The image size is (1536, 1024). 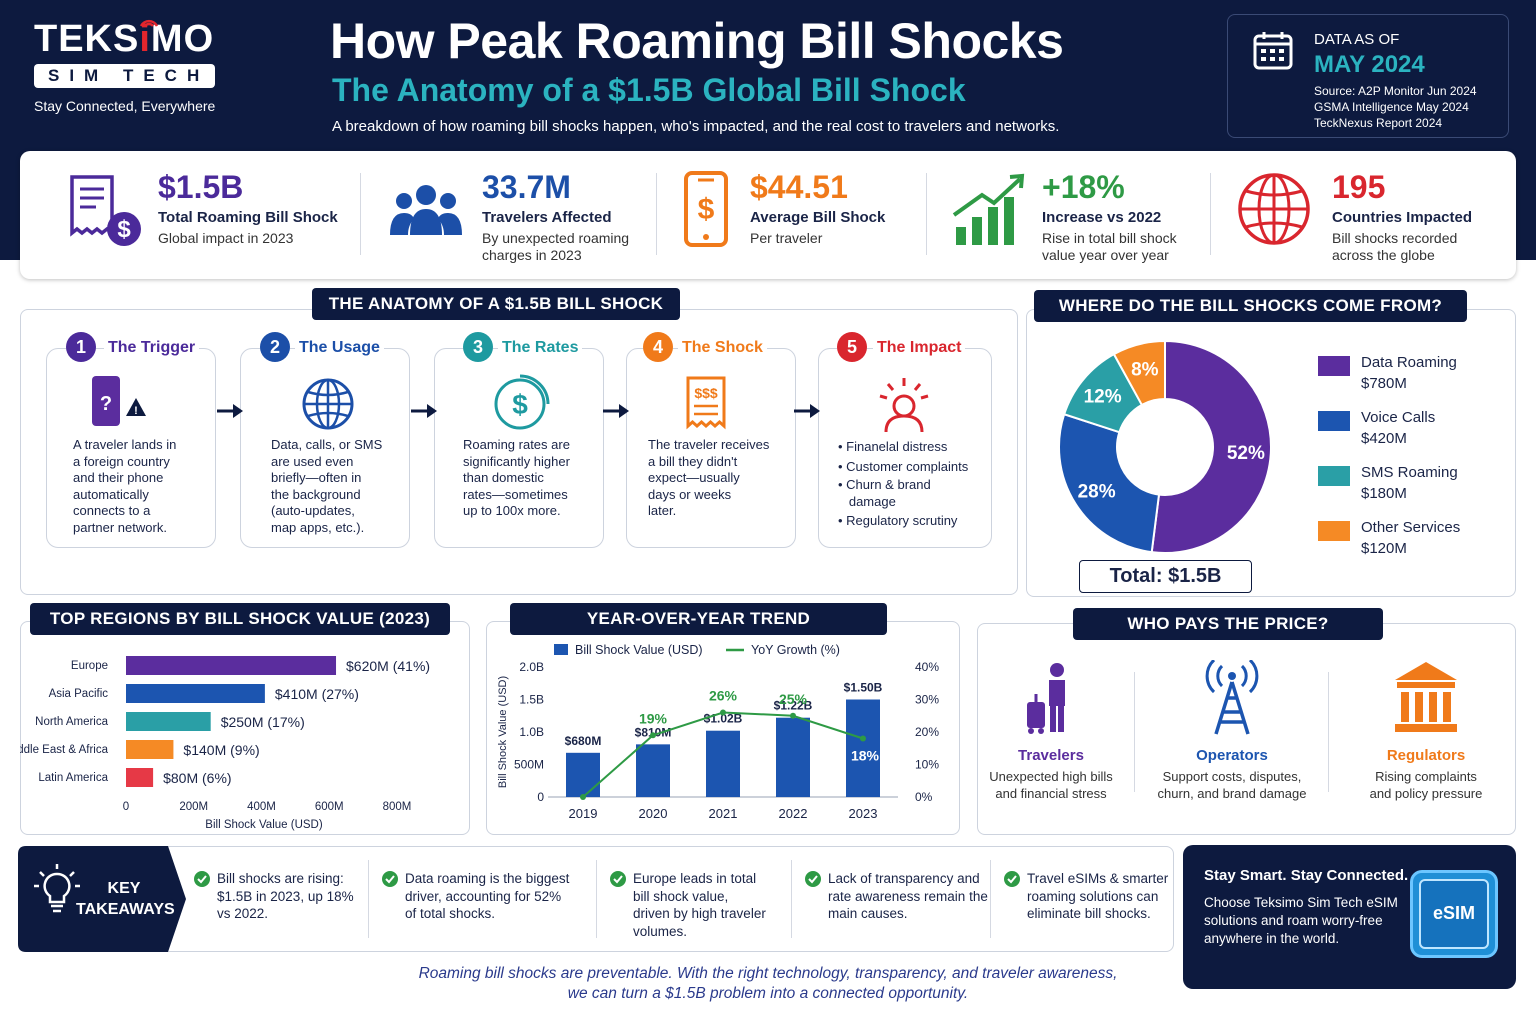 I want to click on legend-label: Other Services, so click(x=1411, y=527).